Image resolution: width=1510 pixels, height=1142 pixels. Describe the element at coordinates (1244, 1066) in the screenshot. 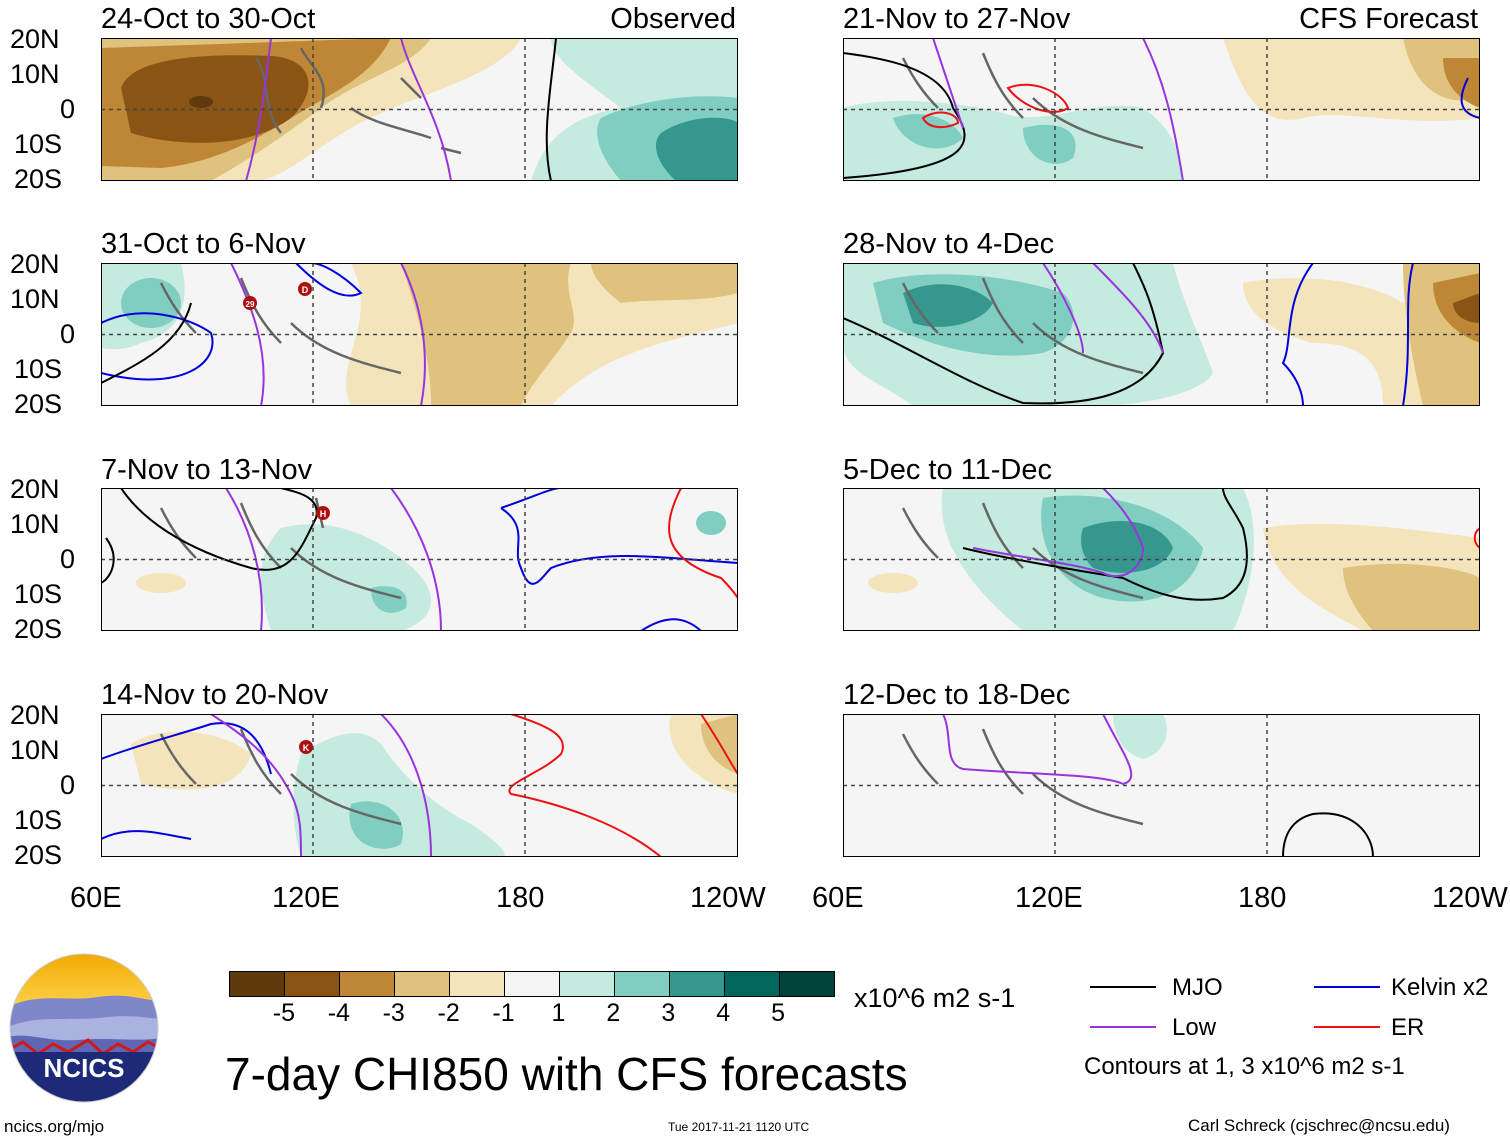

I see `legend-note: Contours at 1, 3 x10^6 m2 s-1` at that location.